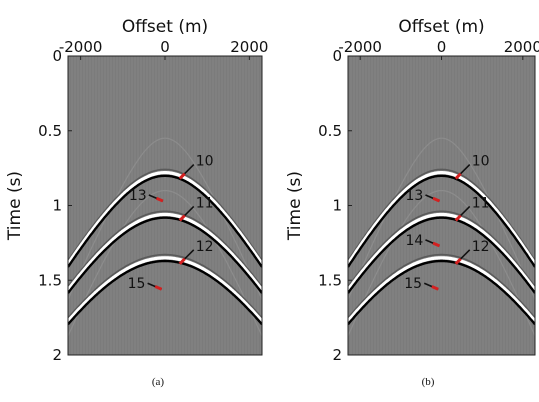 This screenshot has width=539, height=402. I want to click on panel-caption: (a), so click(158, 382).